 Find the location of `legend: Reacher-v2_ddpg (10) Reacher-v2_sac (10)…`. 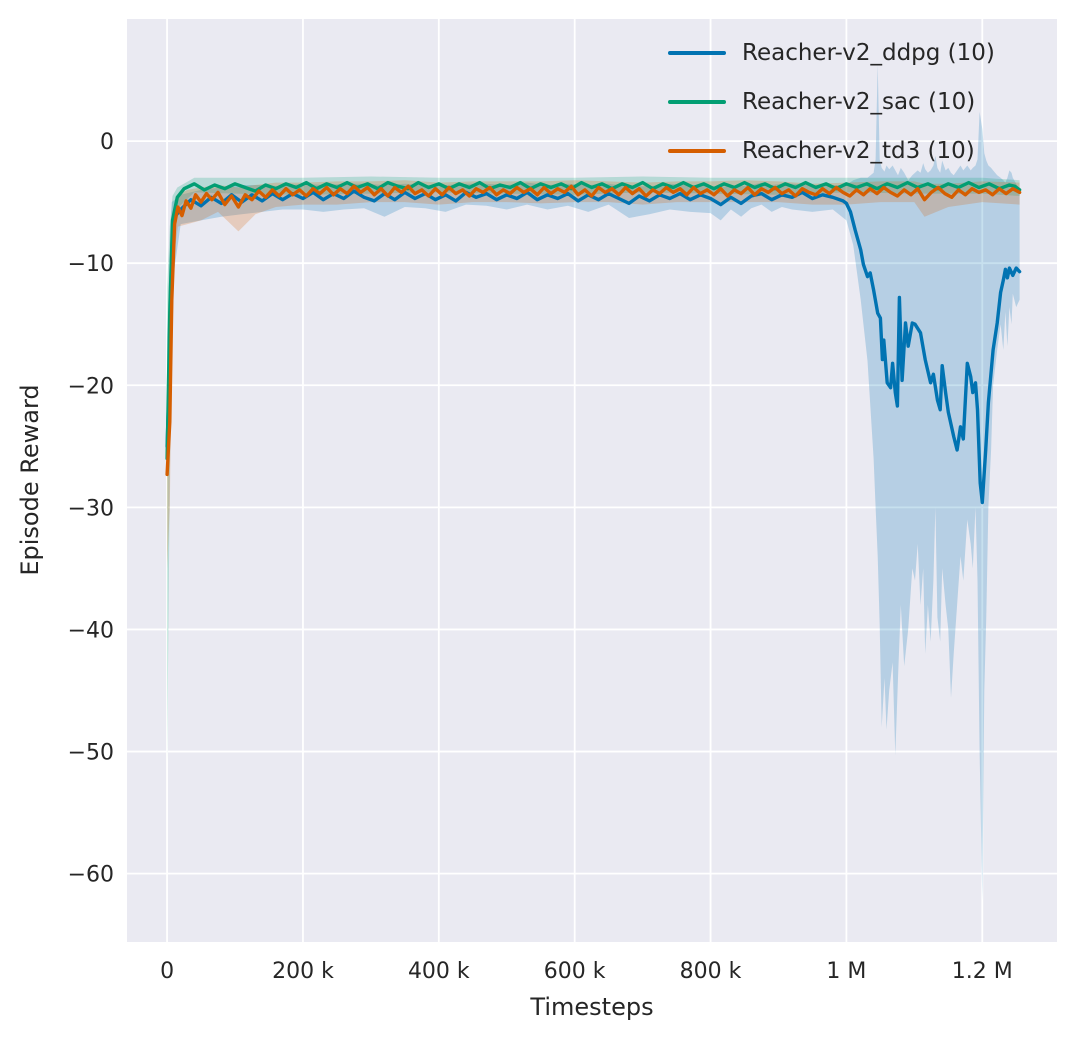

legend: Reacher-v2_ddpg (10) Reacher-v2_sac (10)… is located at coordinates (831, 101).